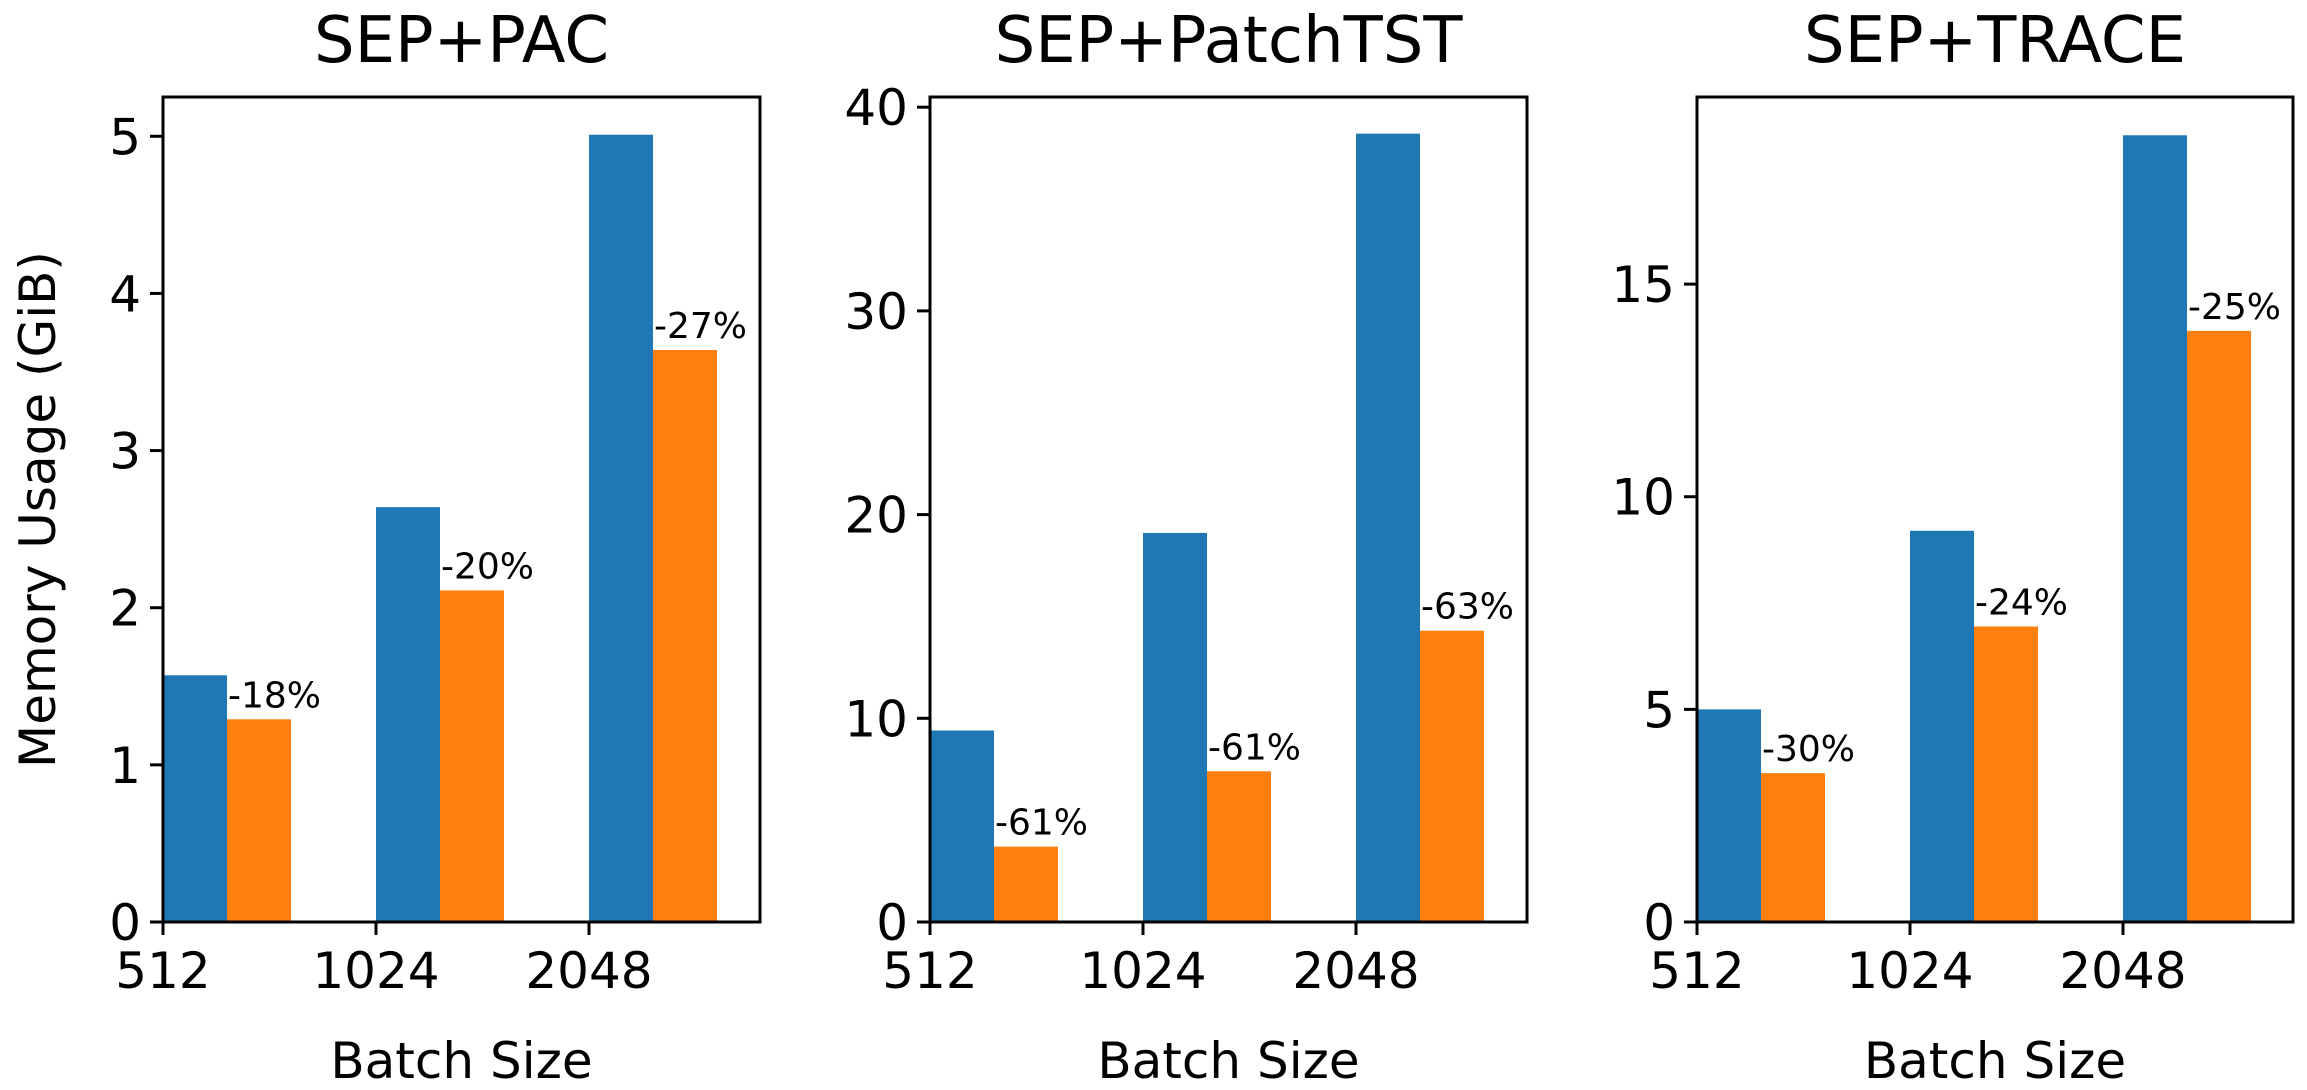  What do you see at coordinates (1229, 41) in the screenshot?
I see `chart-title: SEP+PatchTST` at bounding box center [1229, 41].